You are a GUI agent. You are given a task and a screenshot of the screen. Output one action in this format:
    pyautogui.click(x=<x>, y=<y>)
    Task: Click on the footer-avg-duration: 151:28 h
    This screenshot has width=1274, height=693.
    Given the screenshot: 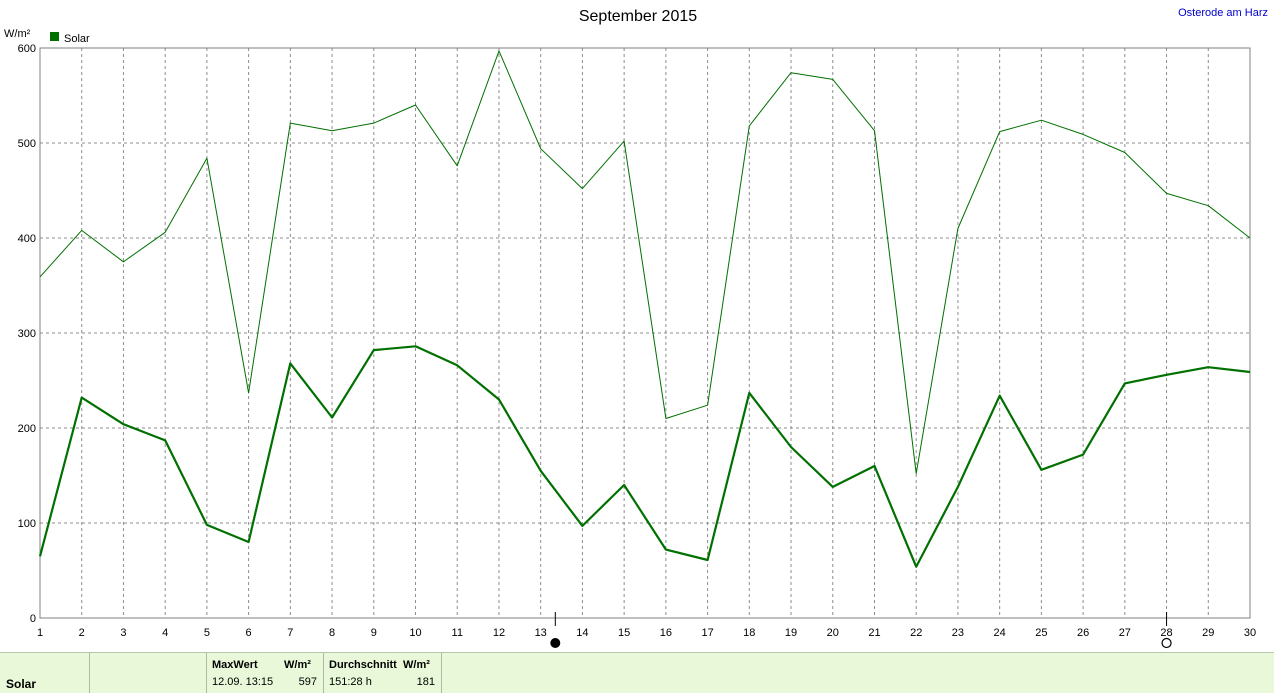 What is the action you would take?
    pyautogui.click(x=350, y=682)
    